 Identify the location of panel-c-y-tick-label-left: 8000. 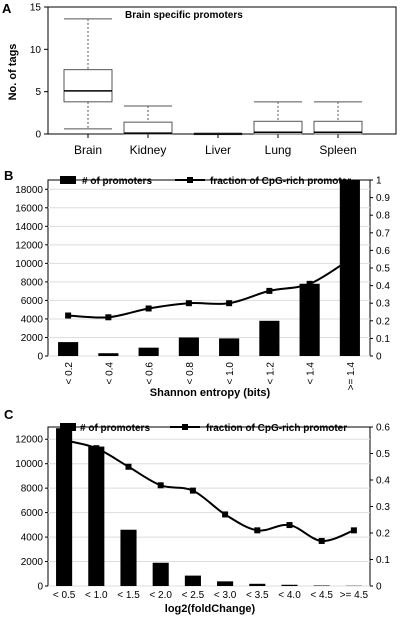
(32, 489).